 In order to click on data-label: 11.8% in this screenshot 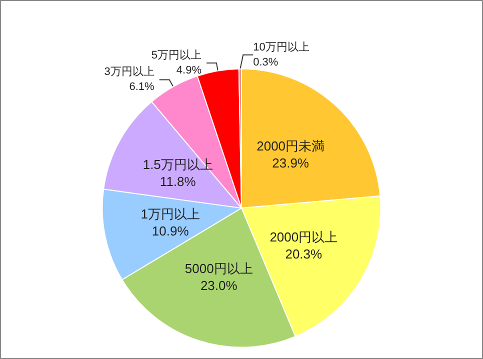, I will do `click(178, 182)`.